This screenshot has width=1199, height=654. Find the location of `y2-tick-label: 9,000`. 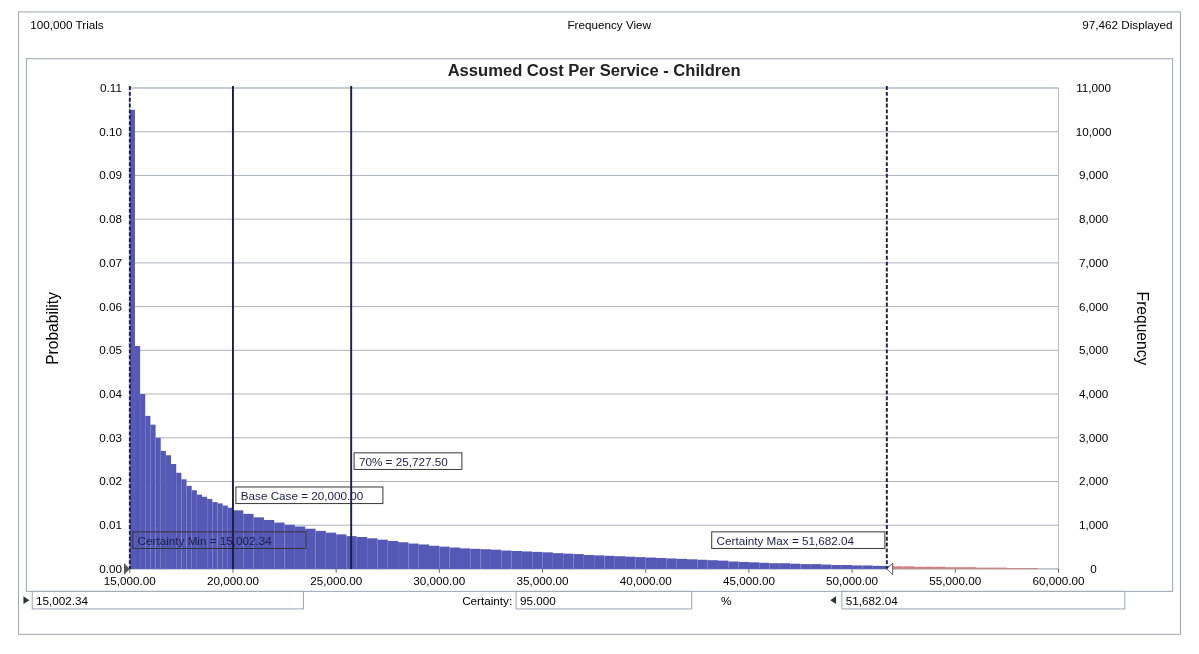

y2-tick-label: 9,000 is located at coordinates (1093, 175).